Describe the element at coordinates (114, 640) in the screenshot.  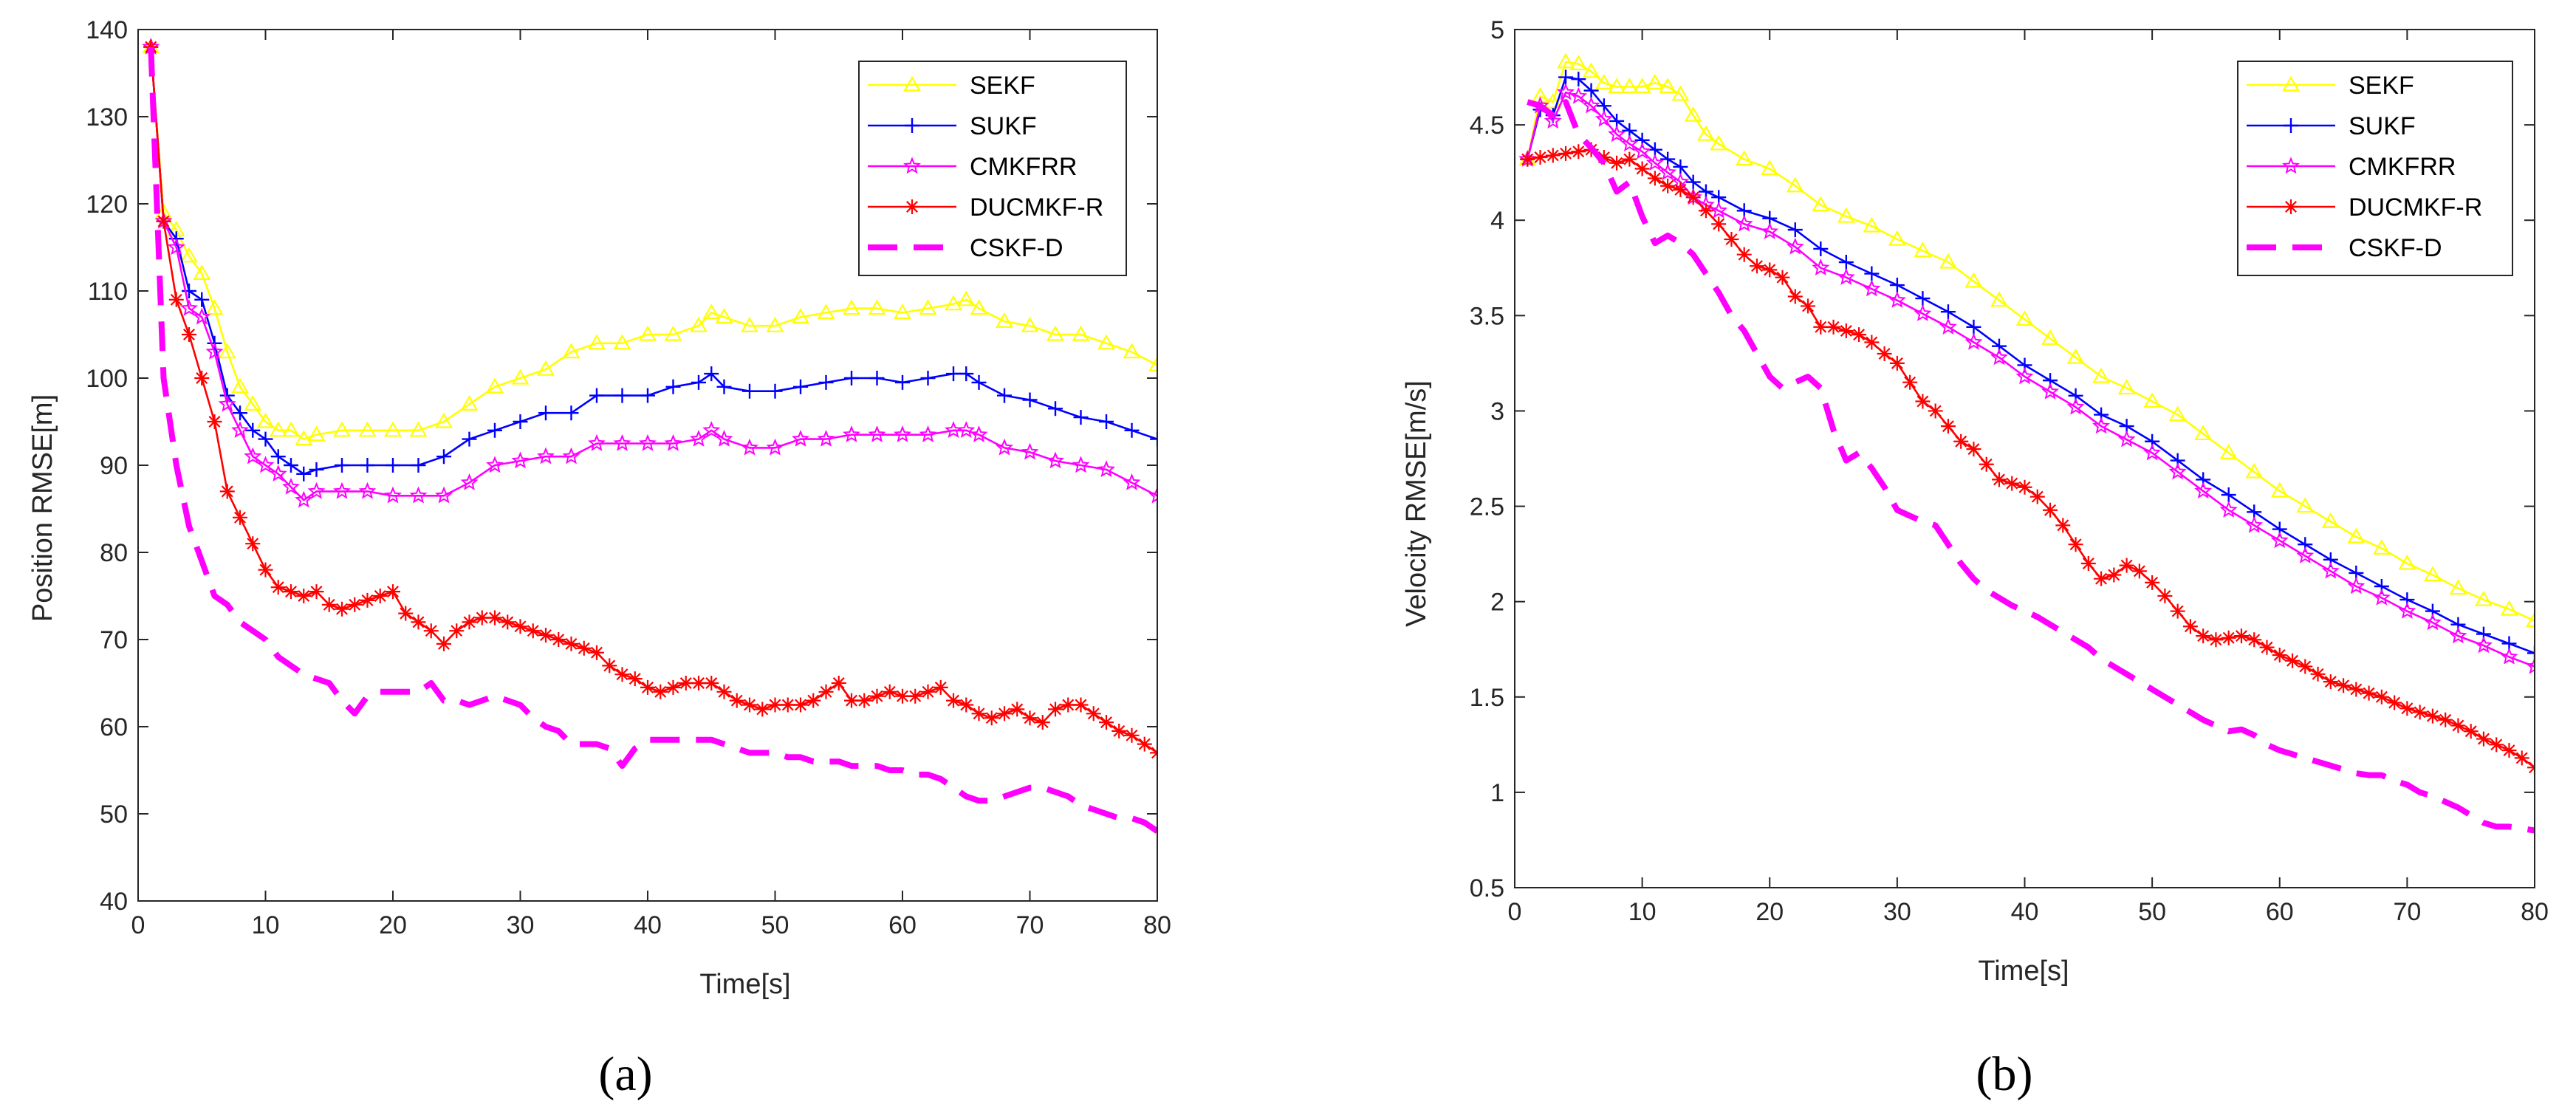
I see `y-tick-label: 70` at that location.